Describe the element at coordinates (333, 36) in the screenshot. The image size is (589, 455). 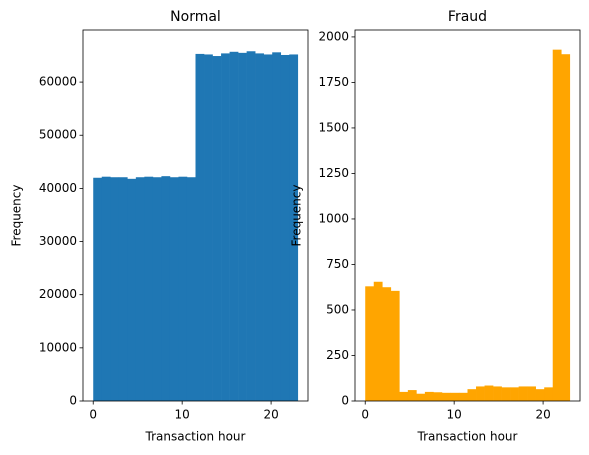
I see `y-tick-label: 2000` at that location.